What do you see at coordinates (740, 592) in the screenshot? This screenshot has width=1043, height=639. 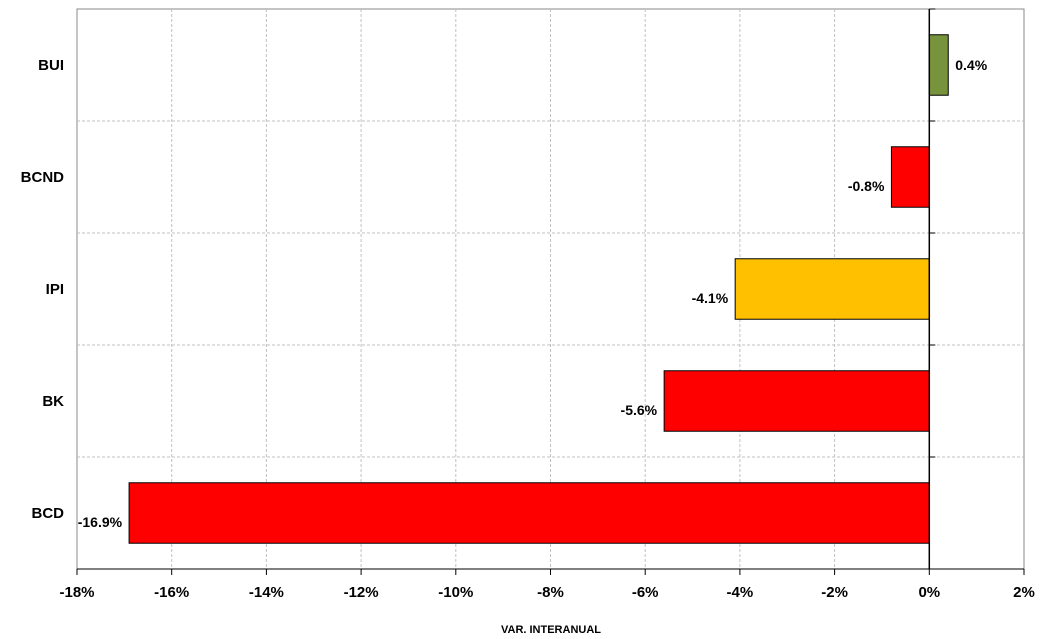 I see `x-tick-label: -4%` at bounding box center [740, 592].